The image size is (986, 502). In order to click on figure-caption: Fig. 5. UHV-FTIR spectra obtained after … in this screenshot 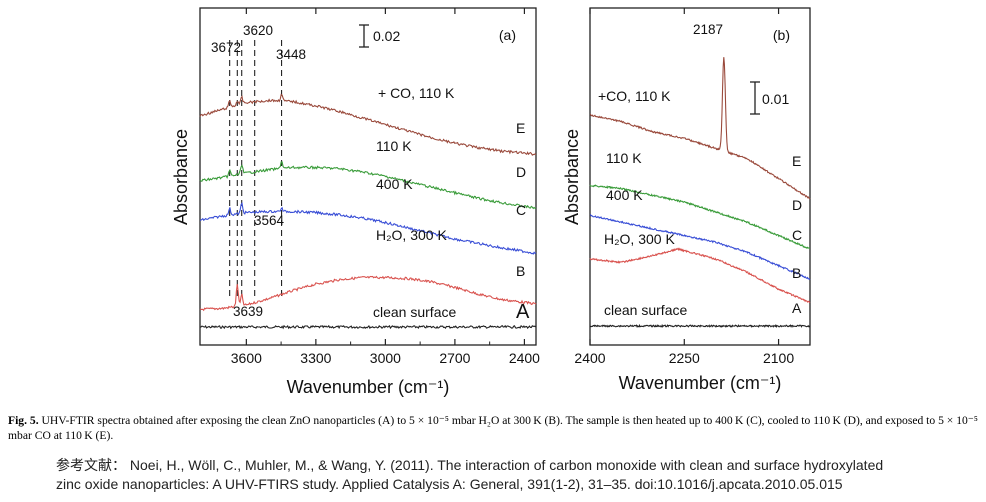, I will do `click(495, 428)`.